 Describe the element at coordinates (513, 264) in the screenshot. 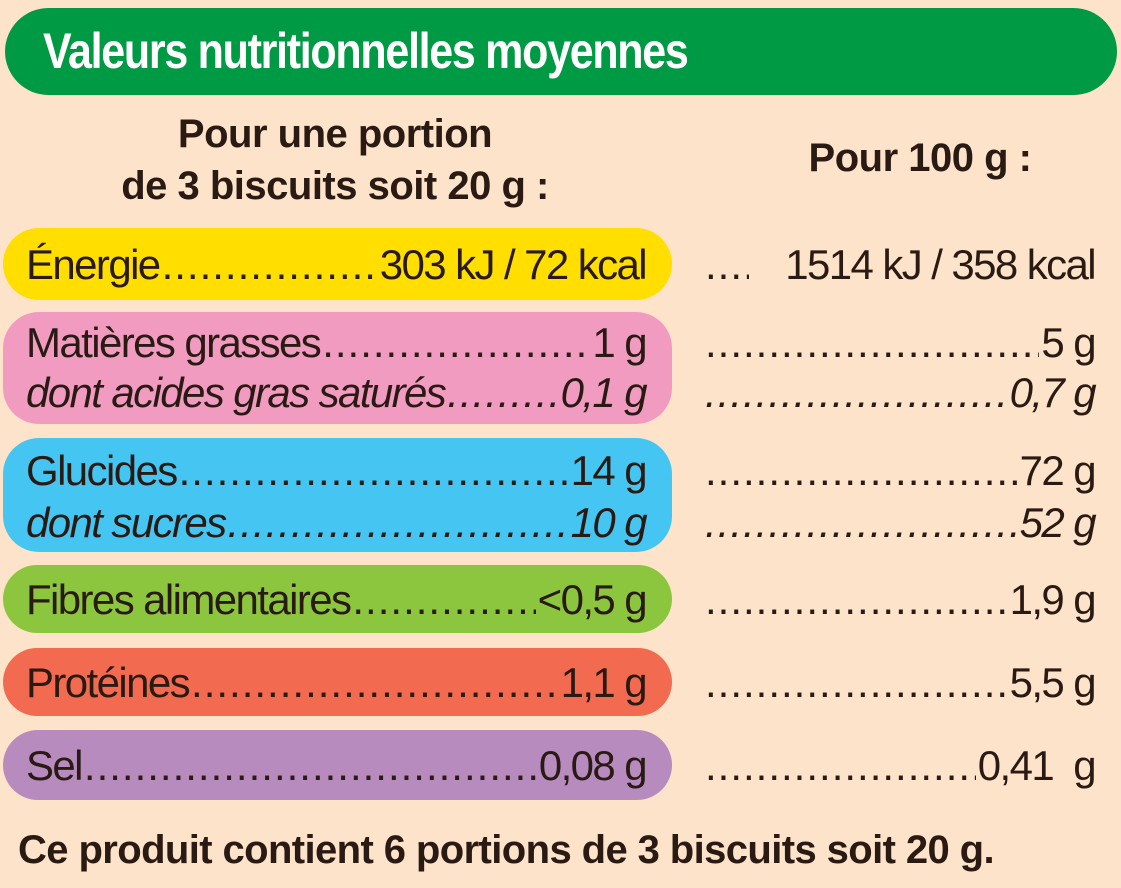

I see `portion-value: 303 kJ / 72 kcal` at that location.